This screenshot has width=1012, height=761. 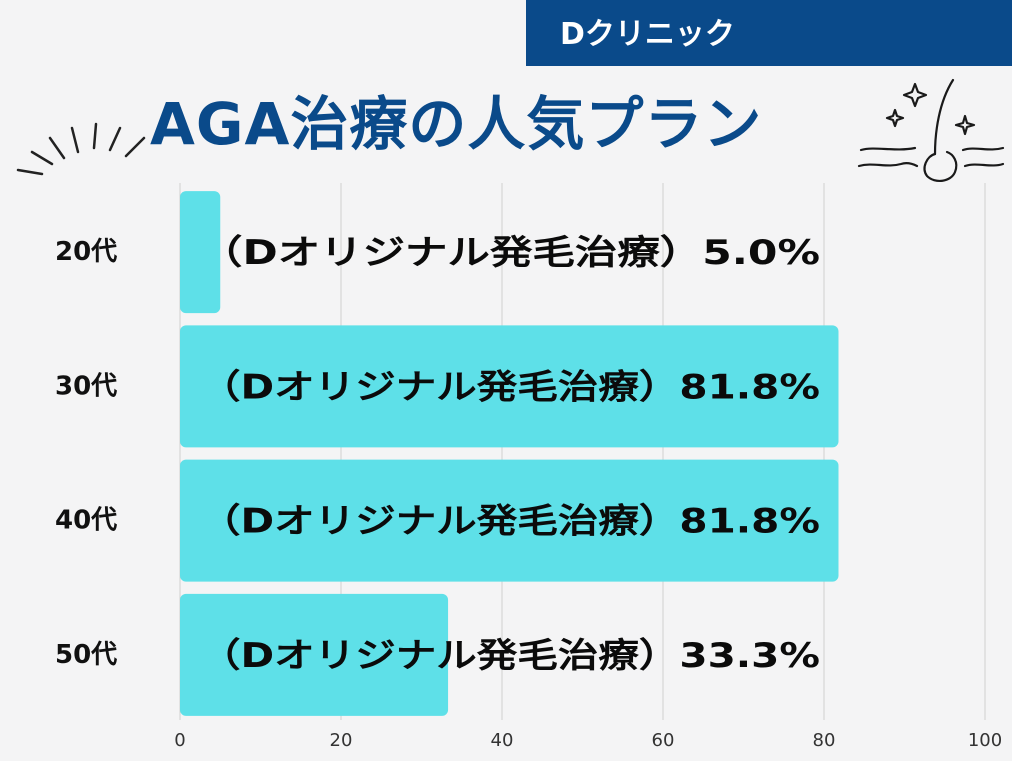 What do you see at coordinates (456, 124) in the screenshot?
I see `page-title: AGA治療の人気プラン` at bounding box center [456, 124].